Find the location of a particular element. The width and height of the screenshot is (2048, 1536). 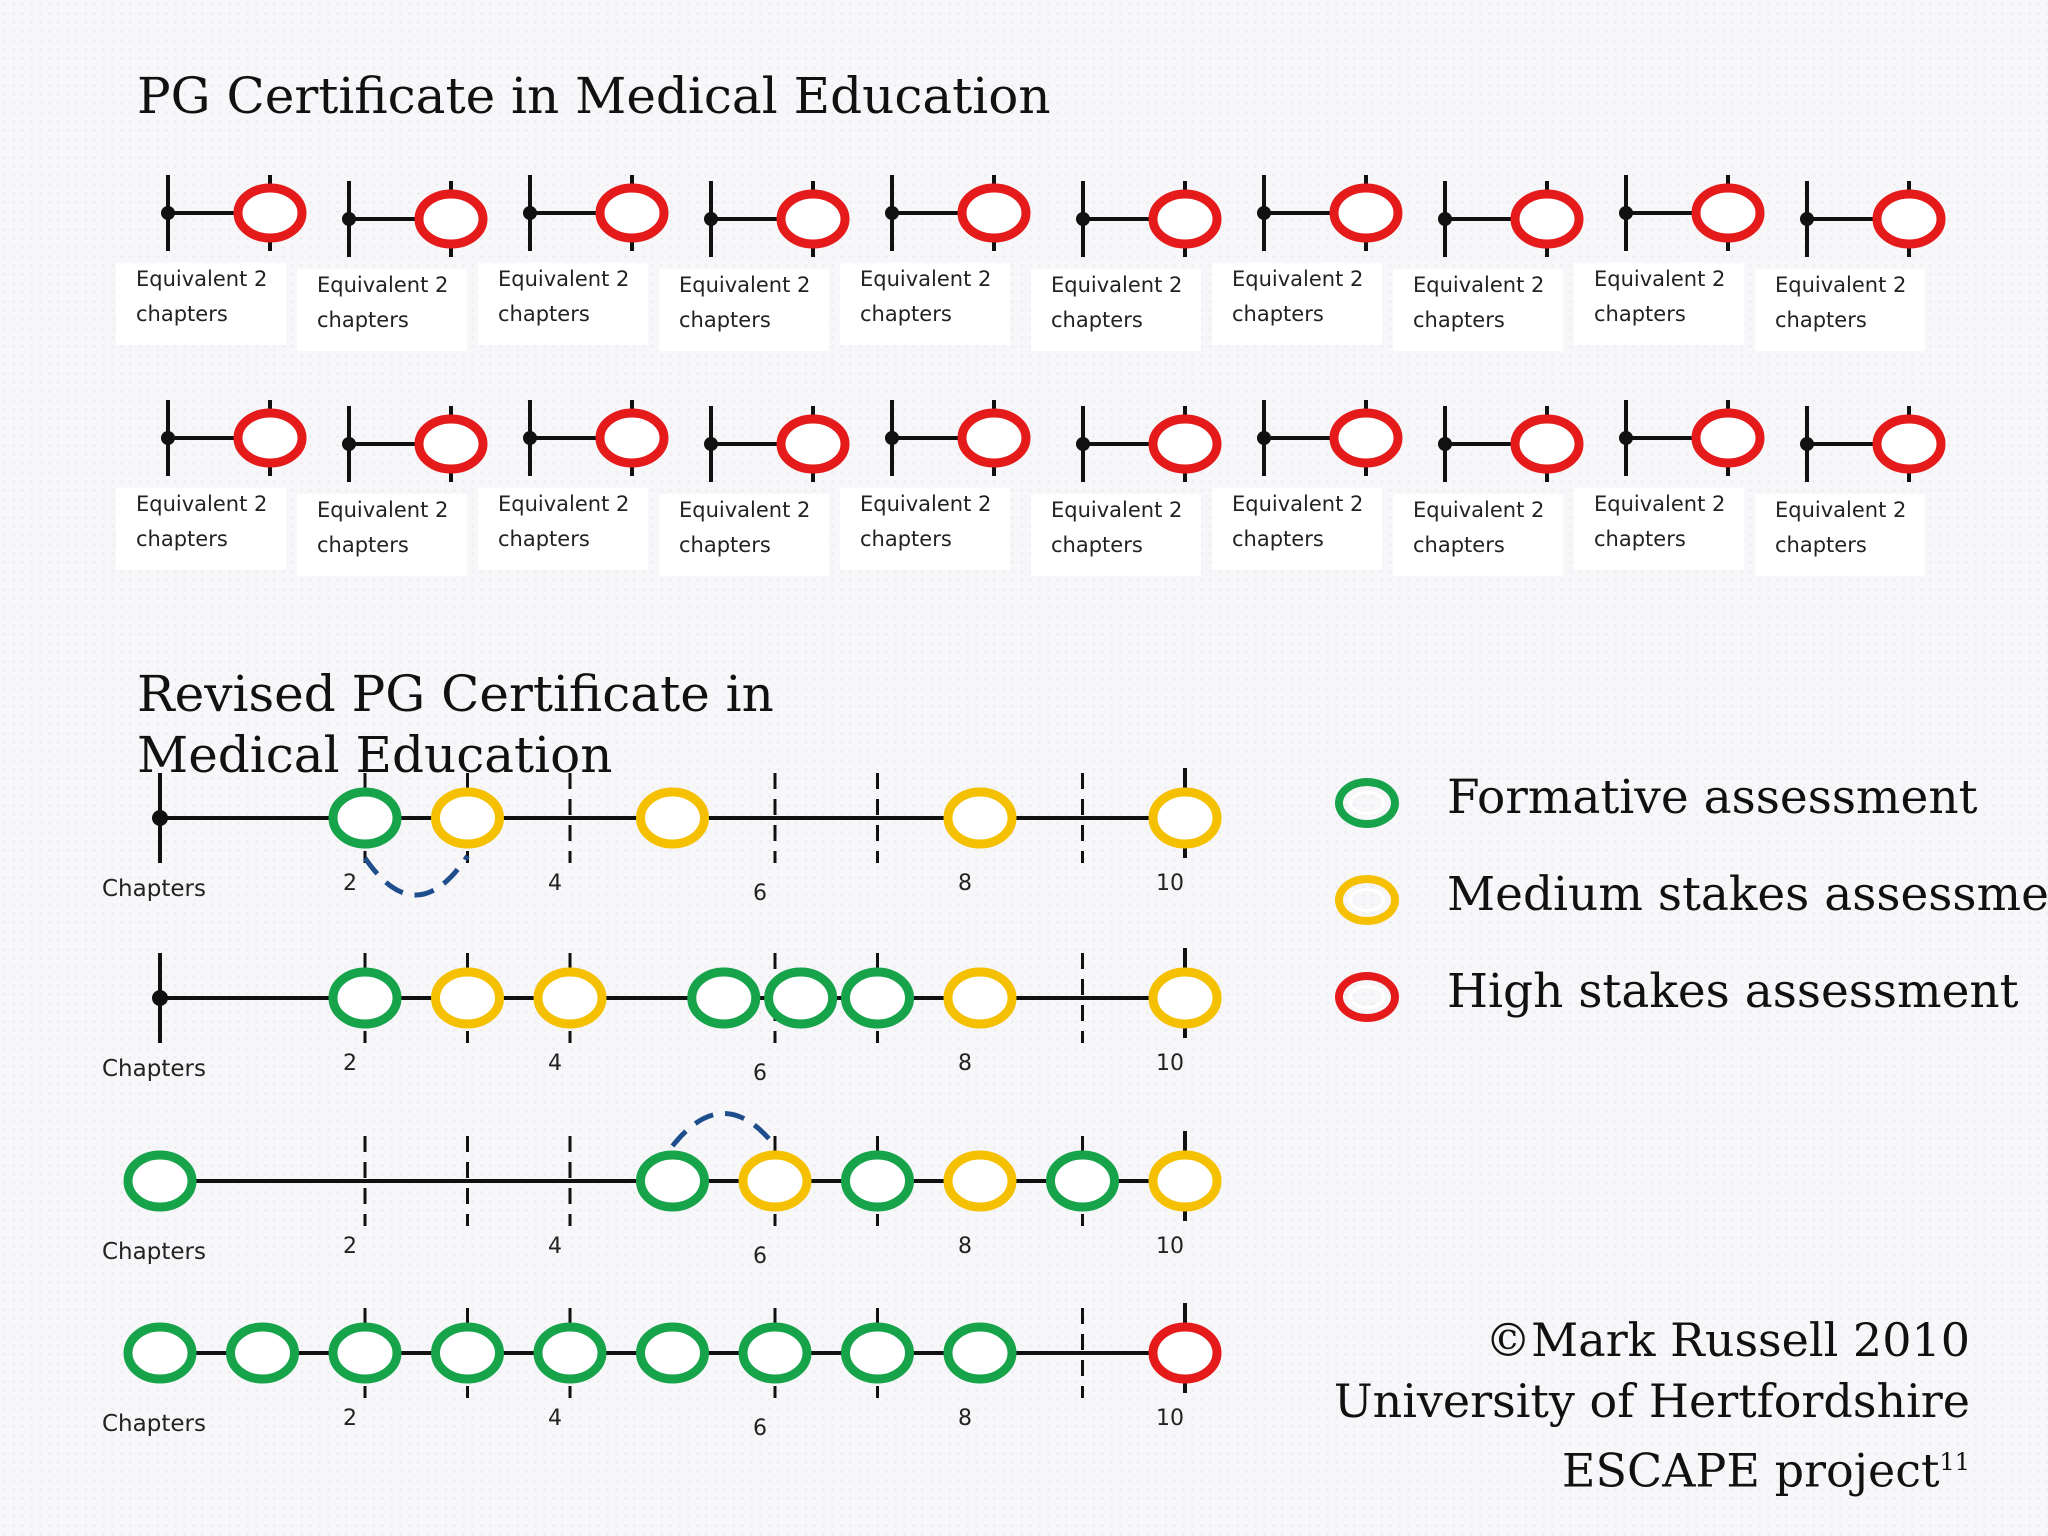

legend-label-high: High stakes assessment is located at coordinates (1733, 991).